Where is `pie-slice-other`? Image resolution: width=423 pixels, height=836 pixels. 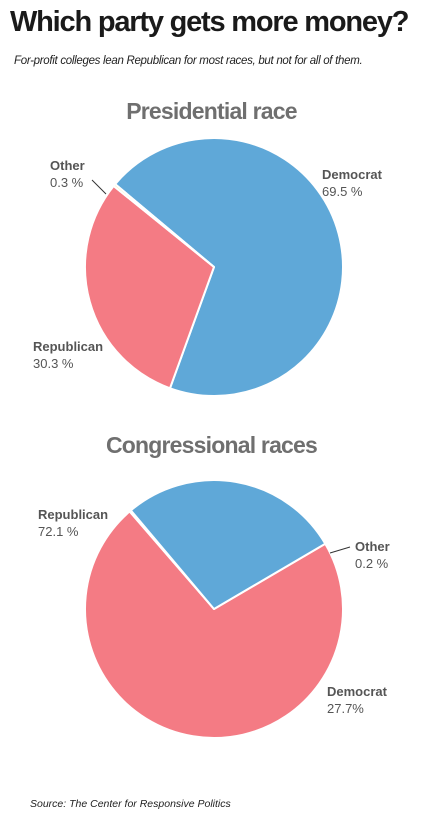 pie-slice-other is located at coordinates (163, 225).